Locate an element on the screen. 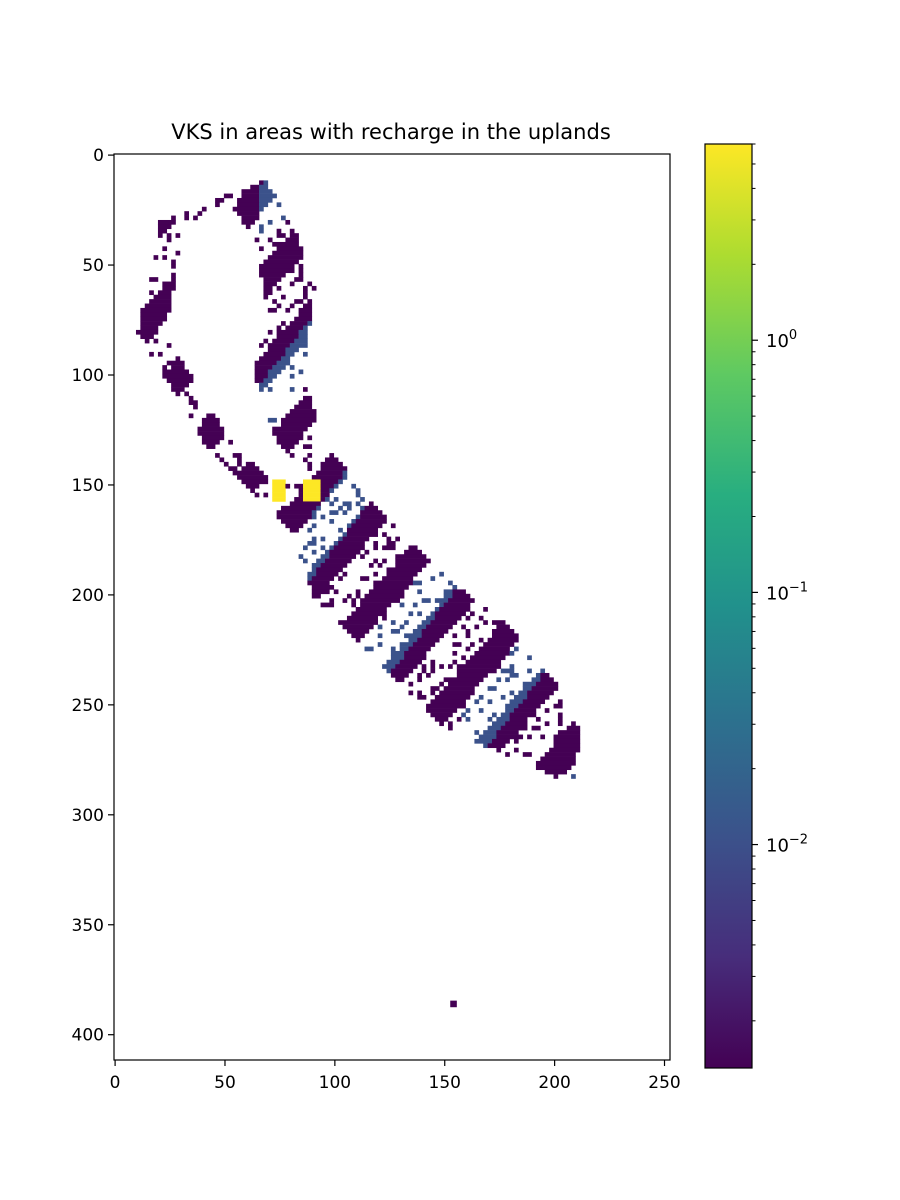  y-axis: 0 50 100 150 200 250 300 350 400 is located at coordinates (93, 596).